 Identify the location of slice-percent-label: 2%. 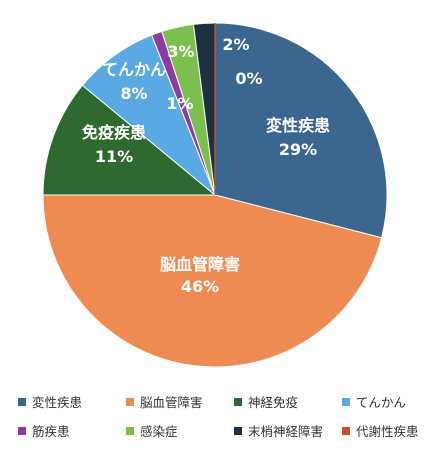
(235, 44).